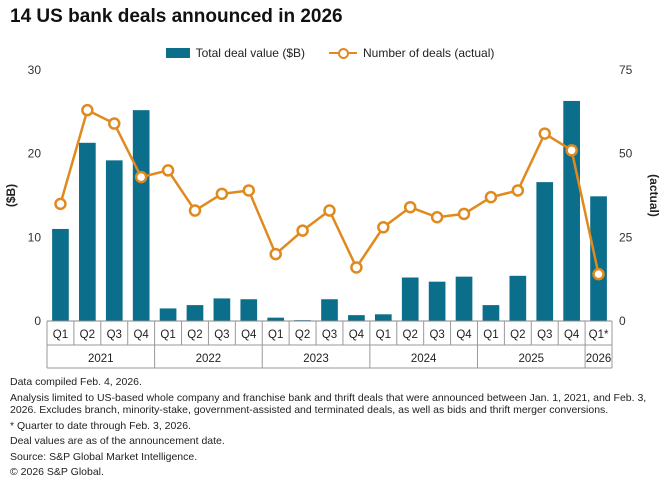  What do you see at coordinates (209, 359) in the screenshot?
I see `year-label: 2022` at bounding box center [209, 359].